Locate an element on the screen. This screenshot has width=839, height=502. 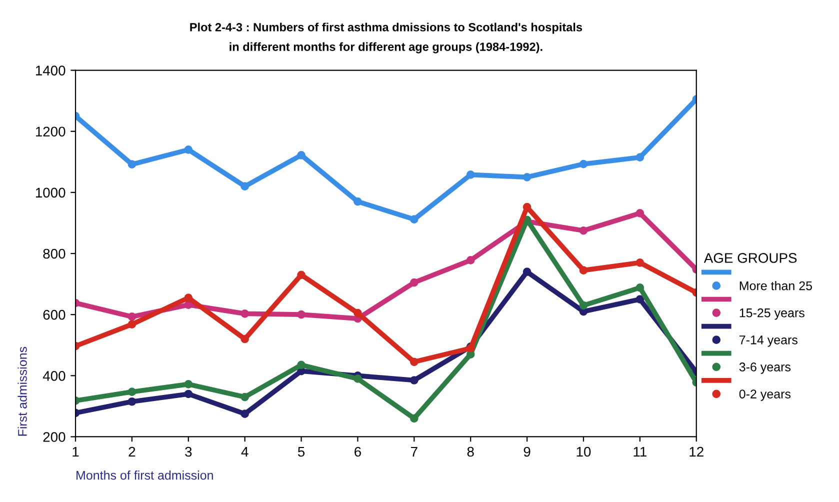
x-tick-label: 11 is located at coordinates (640, 451).